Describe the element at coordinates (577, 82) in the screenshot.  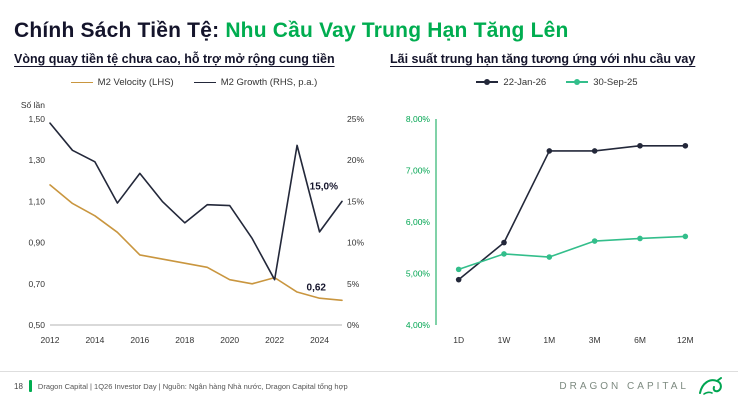
I see `rates-green-line-swatch` at that location.